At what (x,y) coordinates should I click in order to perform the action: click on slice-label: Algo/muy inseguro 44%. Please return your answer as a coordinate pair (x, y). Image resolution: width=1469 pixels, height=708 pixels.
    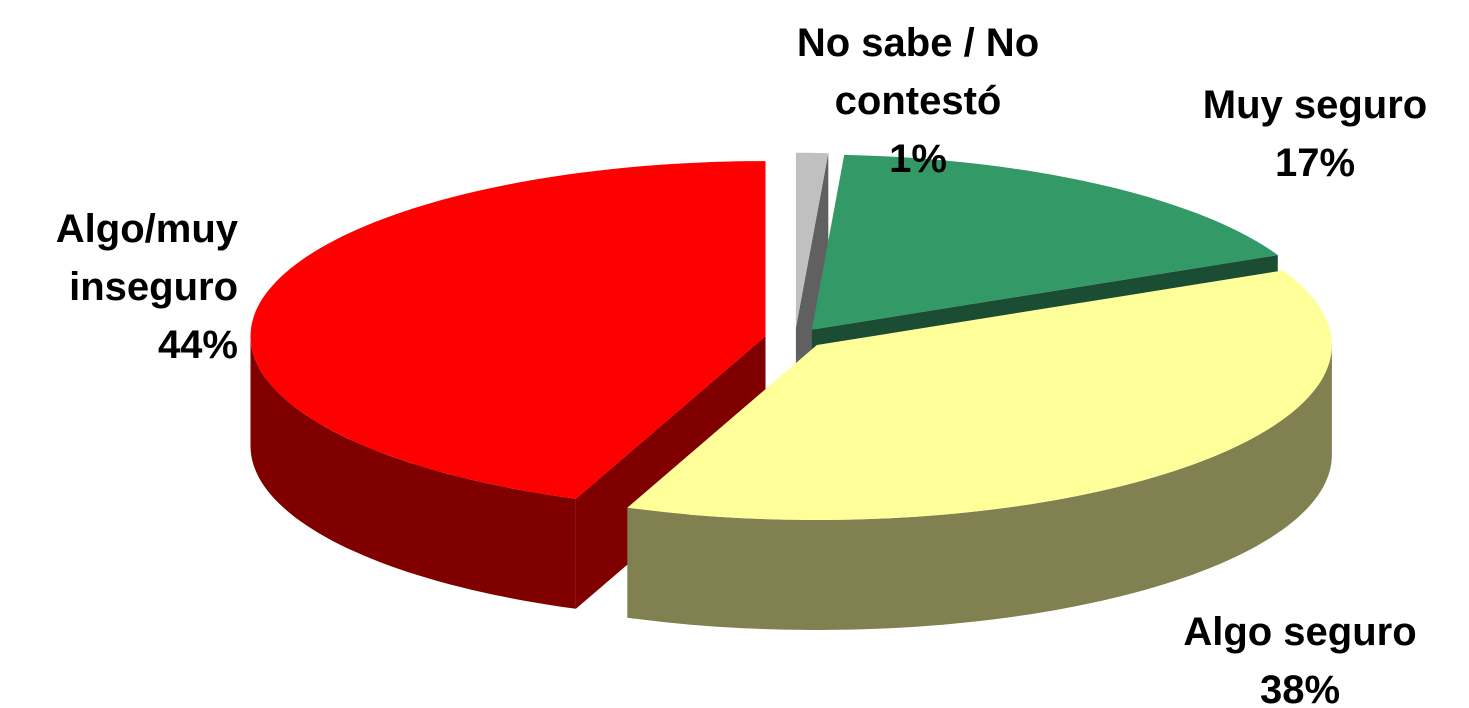
    Looking at the image, I should click on (119, 287).